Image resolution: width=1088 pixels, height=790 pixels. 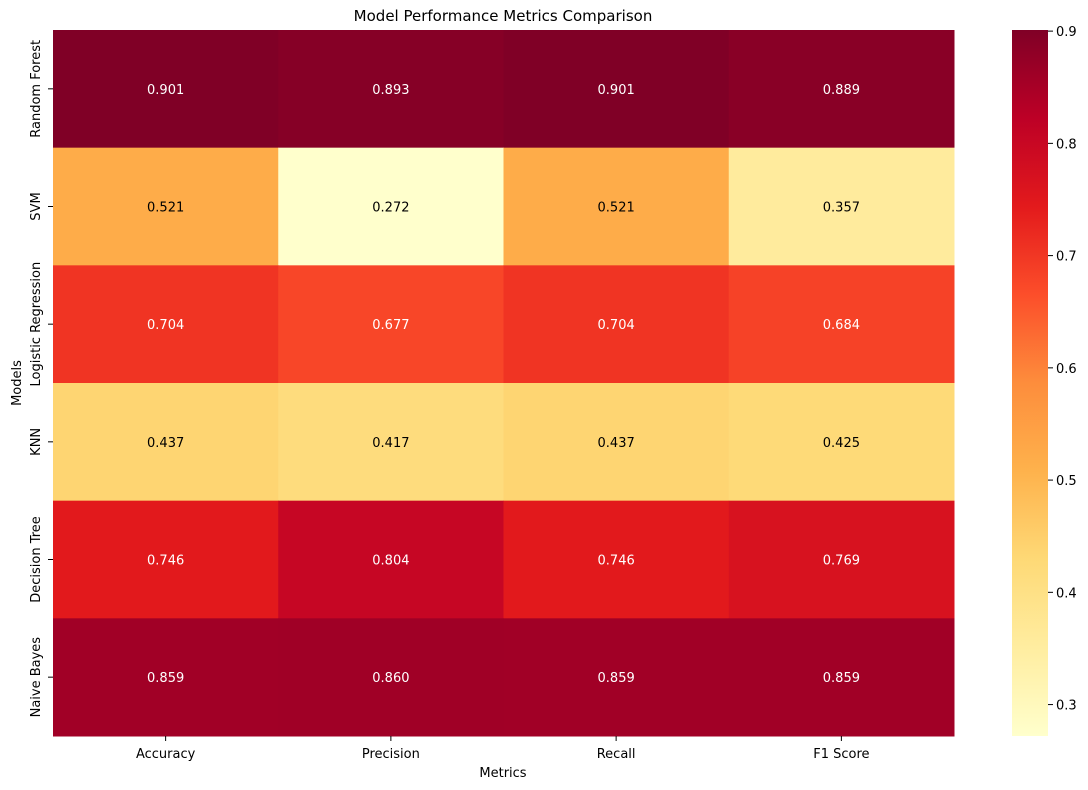 I want to click on cell-value-label: 0.677, so click(x=390, y=325).